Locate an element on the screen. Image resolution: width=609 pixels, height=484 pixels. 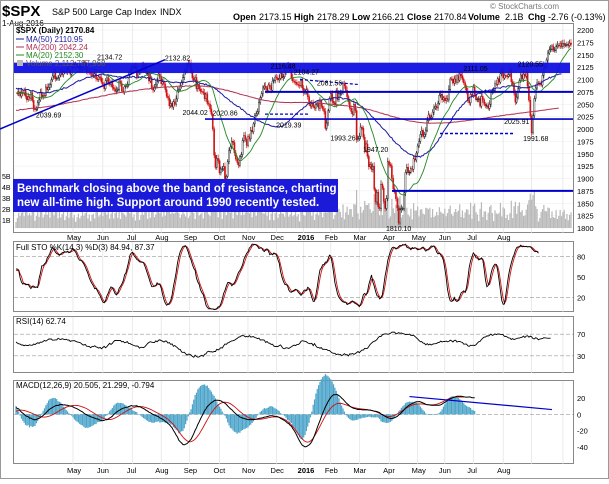
legend-ma20: MA(20) 2152.30 is located at coordinates (55, 55).